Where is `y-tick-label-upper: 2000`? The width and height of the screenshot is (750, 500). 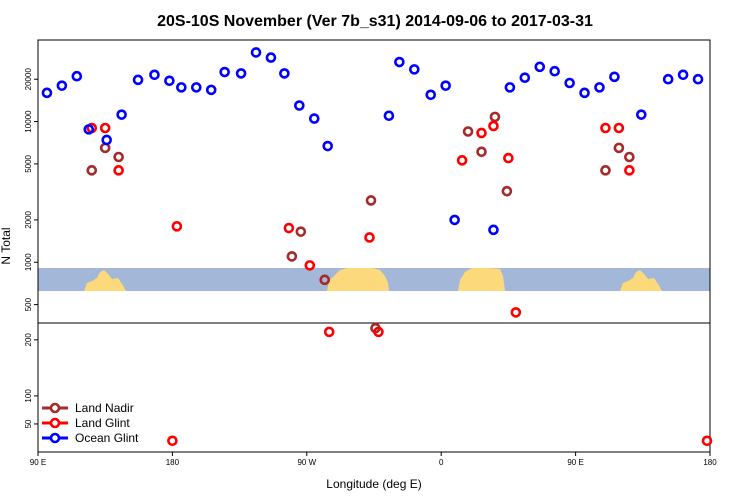 y-tick-label-upper: 2000 is located at coordinates (28, 219).